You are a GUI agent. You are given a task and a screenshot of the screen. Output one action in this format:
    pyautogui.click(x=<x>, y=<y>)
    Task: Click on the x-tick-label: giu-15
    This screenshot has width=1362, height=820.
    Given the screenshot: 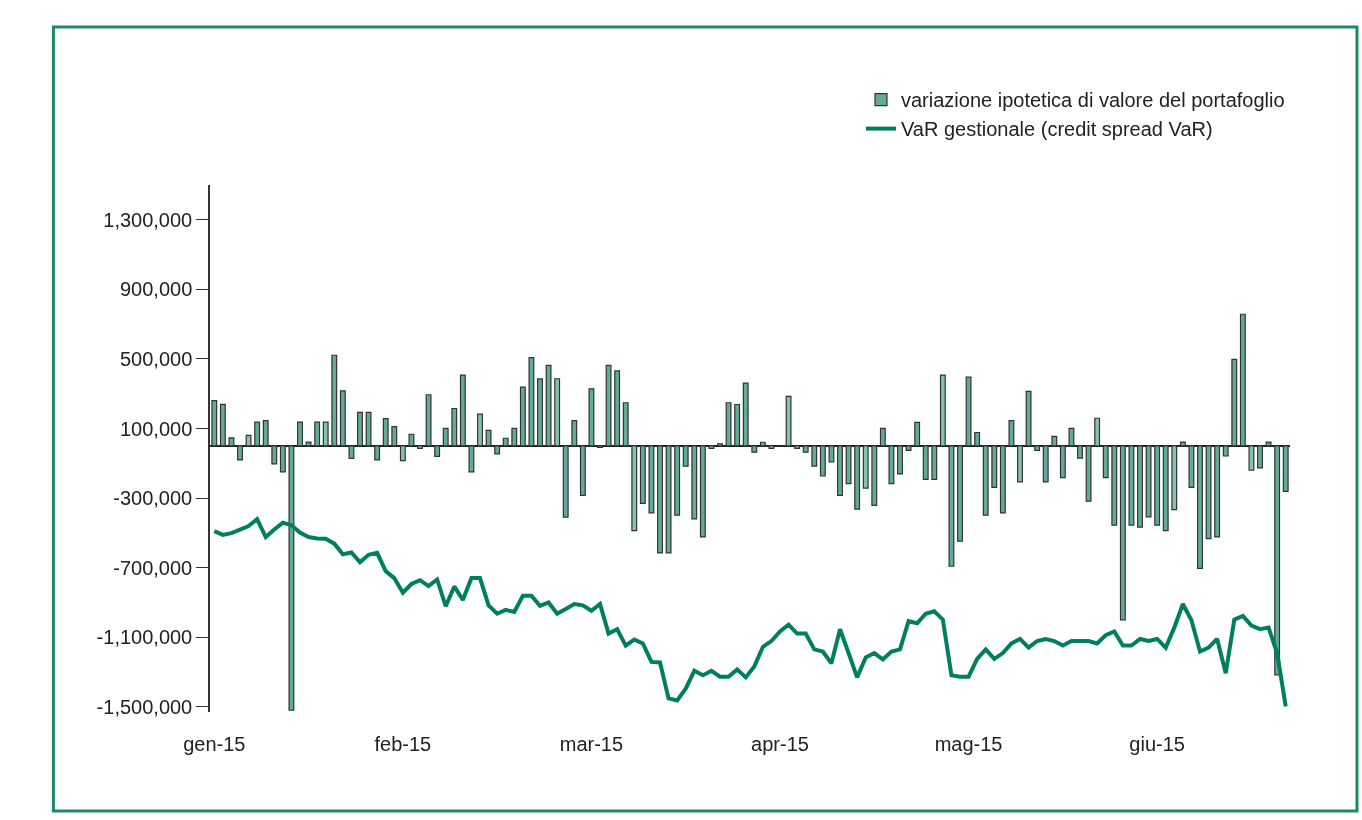 What is the action you would take?
    pyautogui.click(x=1157, y=744)
    